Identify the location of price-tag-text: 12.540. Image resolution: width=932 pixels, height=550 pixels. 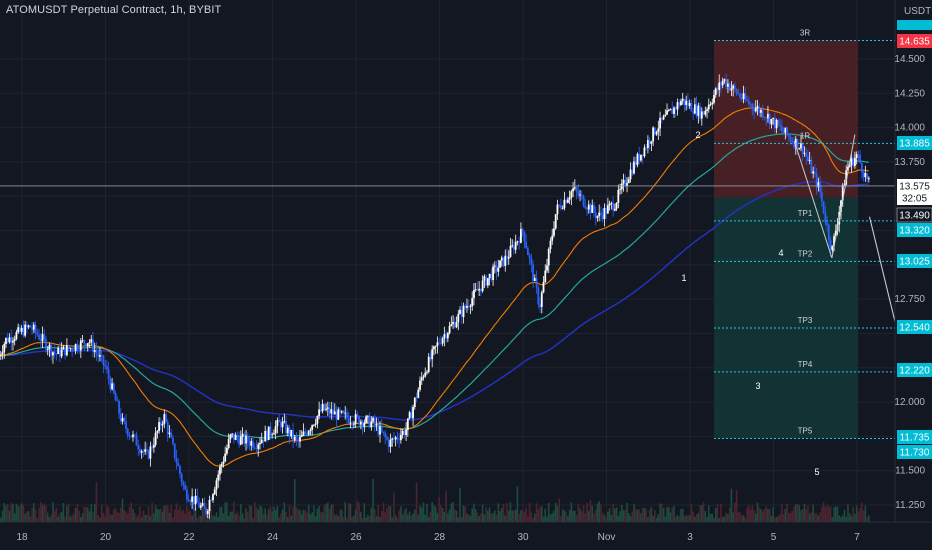
(914, 328).